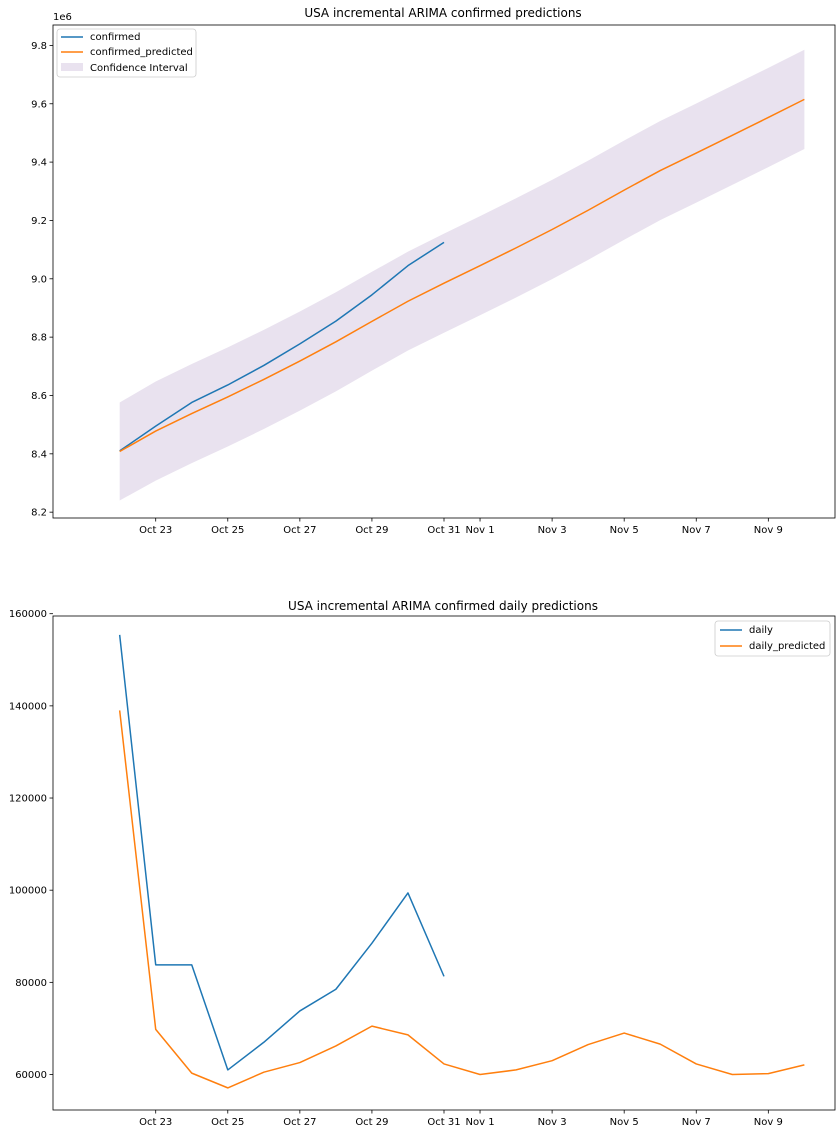 This screenshot has width=840, height=1134. What do you see at coordinates (28, 614) in the screenshot?
I see `y-tick-label: 160000` at bounding box center [28, 614].